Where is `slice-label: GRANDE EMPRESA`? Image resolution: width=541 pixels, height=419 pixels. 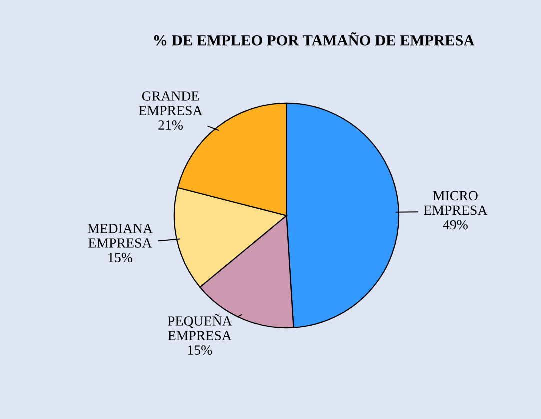
slice-label: GRANDE EMPRESA is located at coordinates (171, 104).